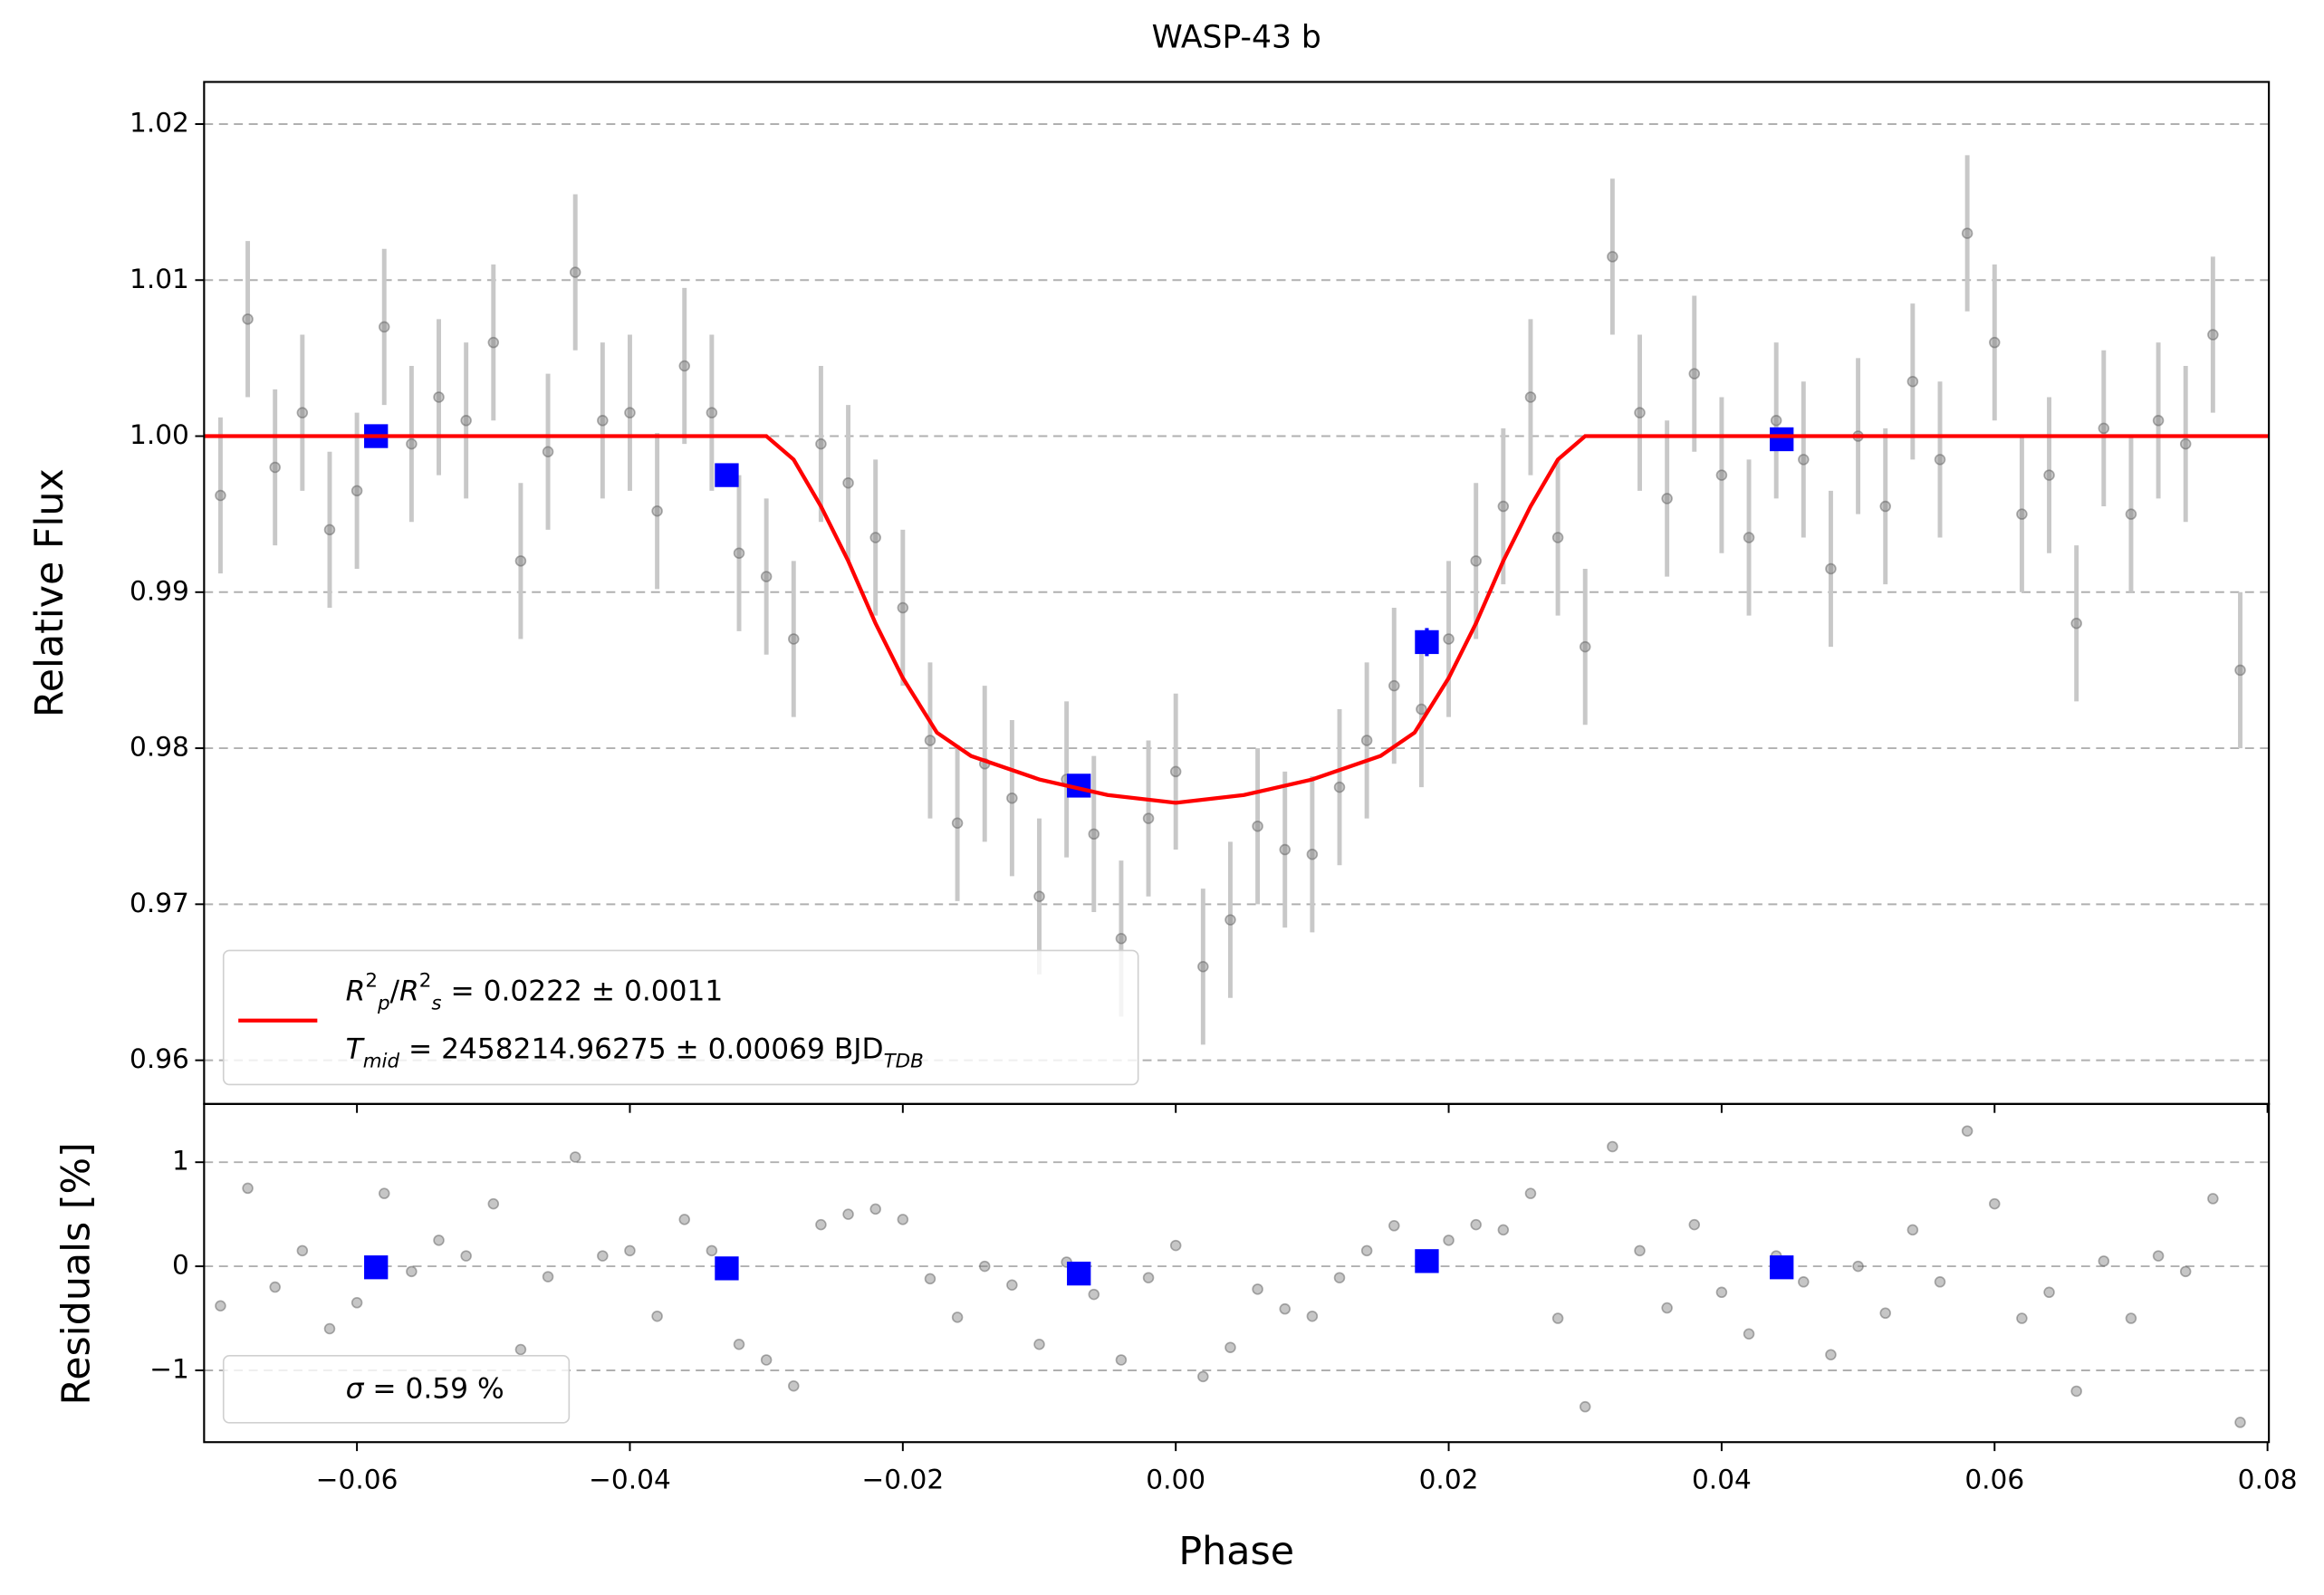  Describe the element at coordinates (160, 1058) in the screenshot. I see `y-tick-label: 0.96` at that location.